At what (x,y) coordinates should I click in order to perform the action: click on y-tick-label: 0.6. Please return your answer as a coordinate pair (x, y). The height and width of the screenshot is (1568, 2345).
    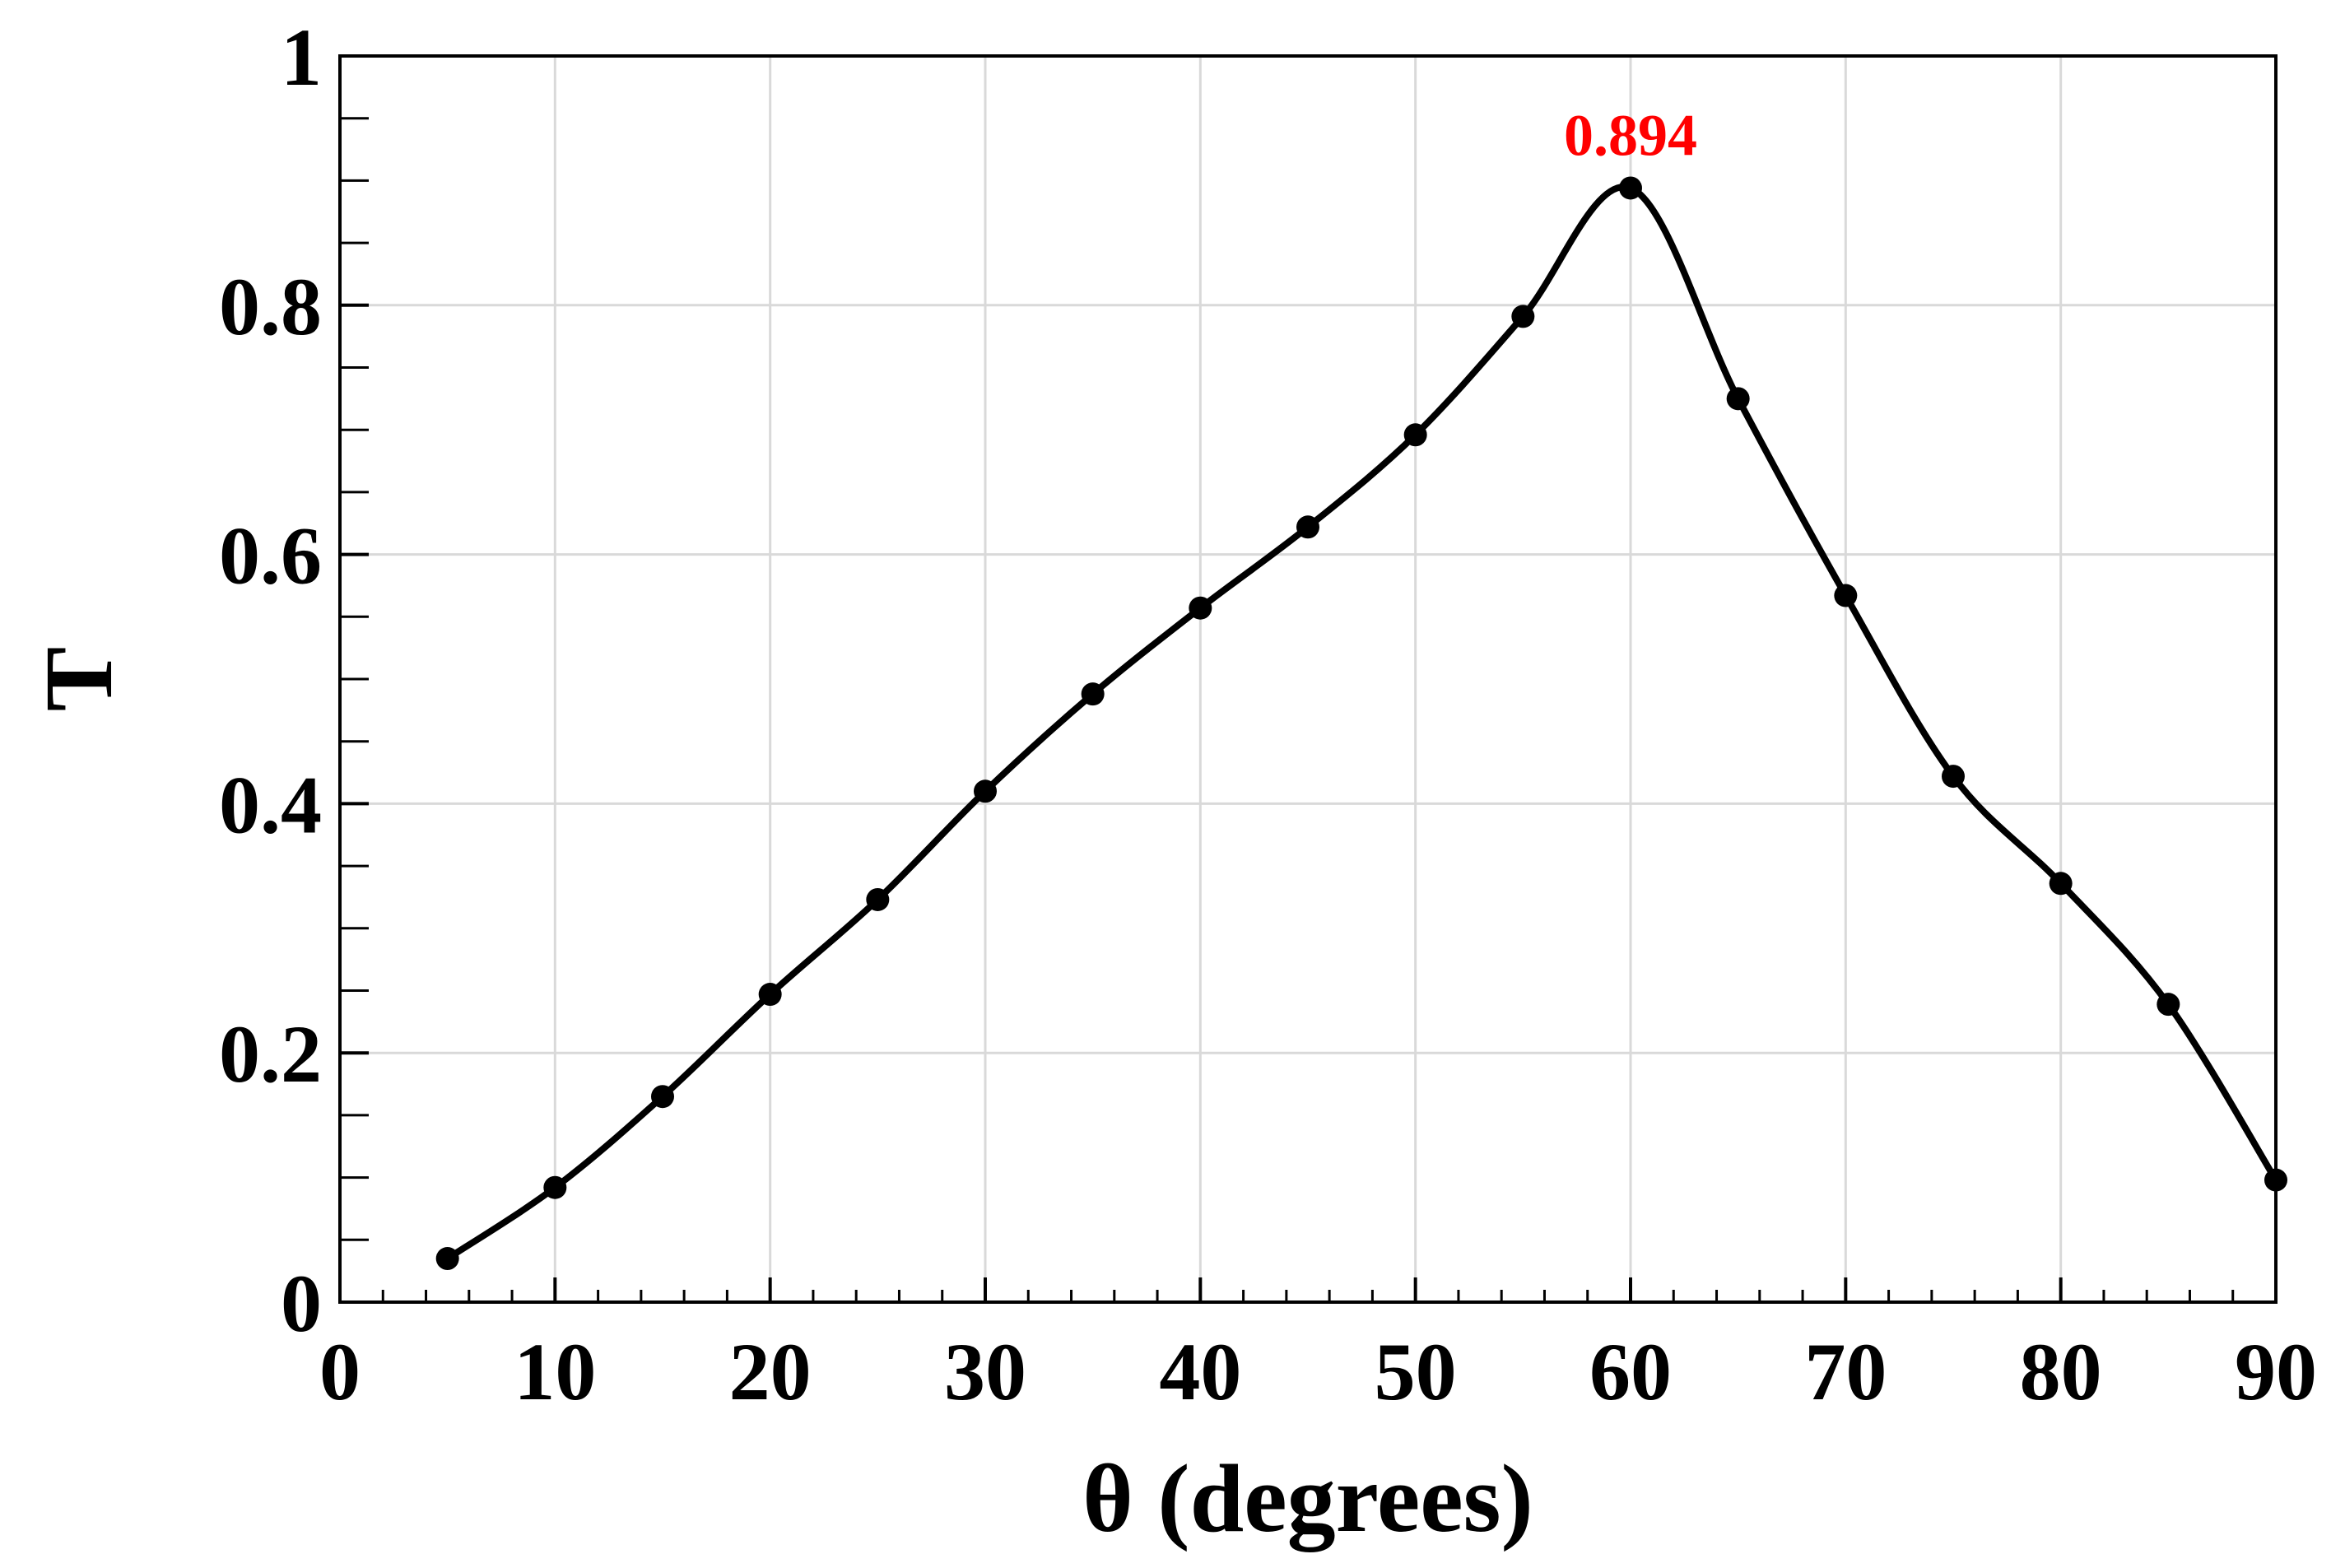
    Looking at the image, I should click on (270, 556).